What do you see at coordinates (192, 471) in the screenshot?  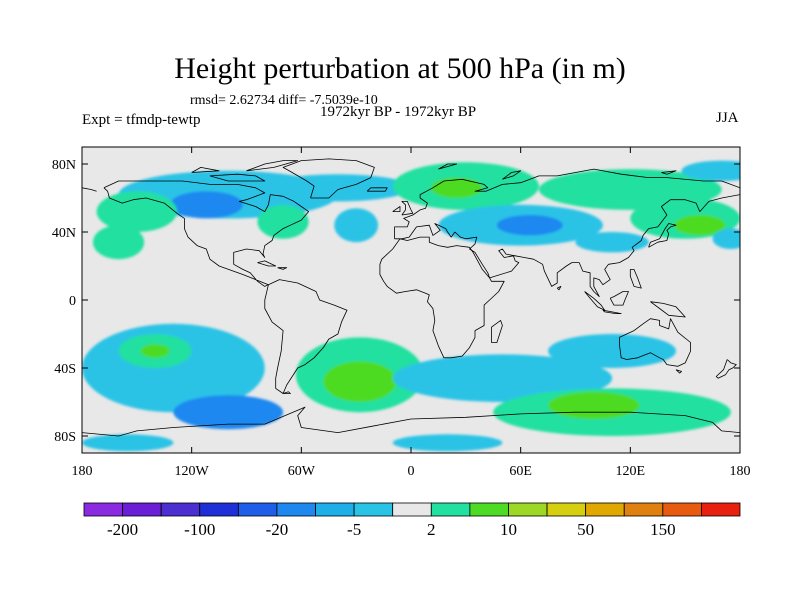 I see `x-tick-label: 120W` at bounding box center [192, 471].